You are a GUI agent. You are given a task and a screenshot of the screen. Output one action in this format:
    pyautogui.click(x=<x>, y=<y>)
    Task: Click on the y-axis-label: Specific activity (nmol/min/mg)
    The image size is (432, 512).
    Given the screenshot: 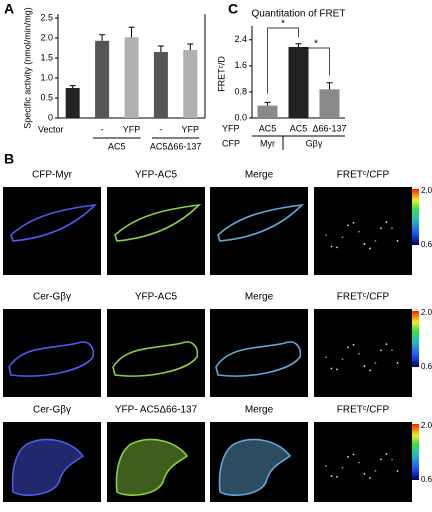 What is the action you would take?
    pyautogui.click(x=27, y=68)
    